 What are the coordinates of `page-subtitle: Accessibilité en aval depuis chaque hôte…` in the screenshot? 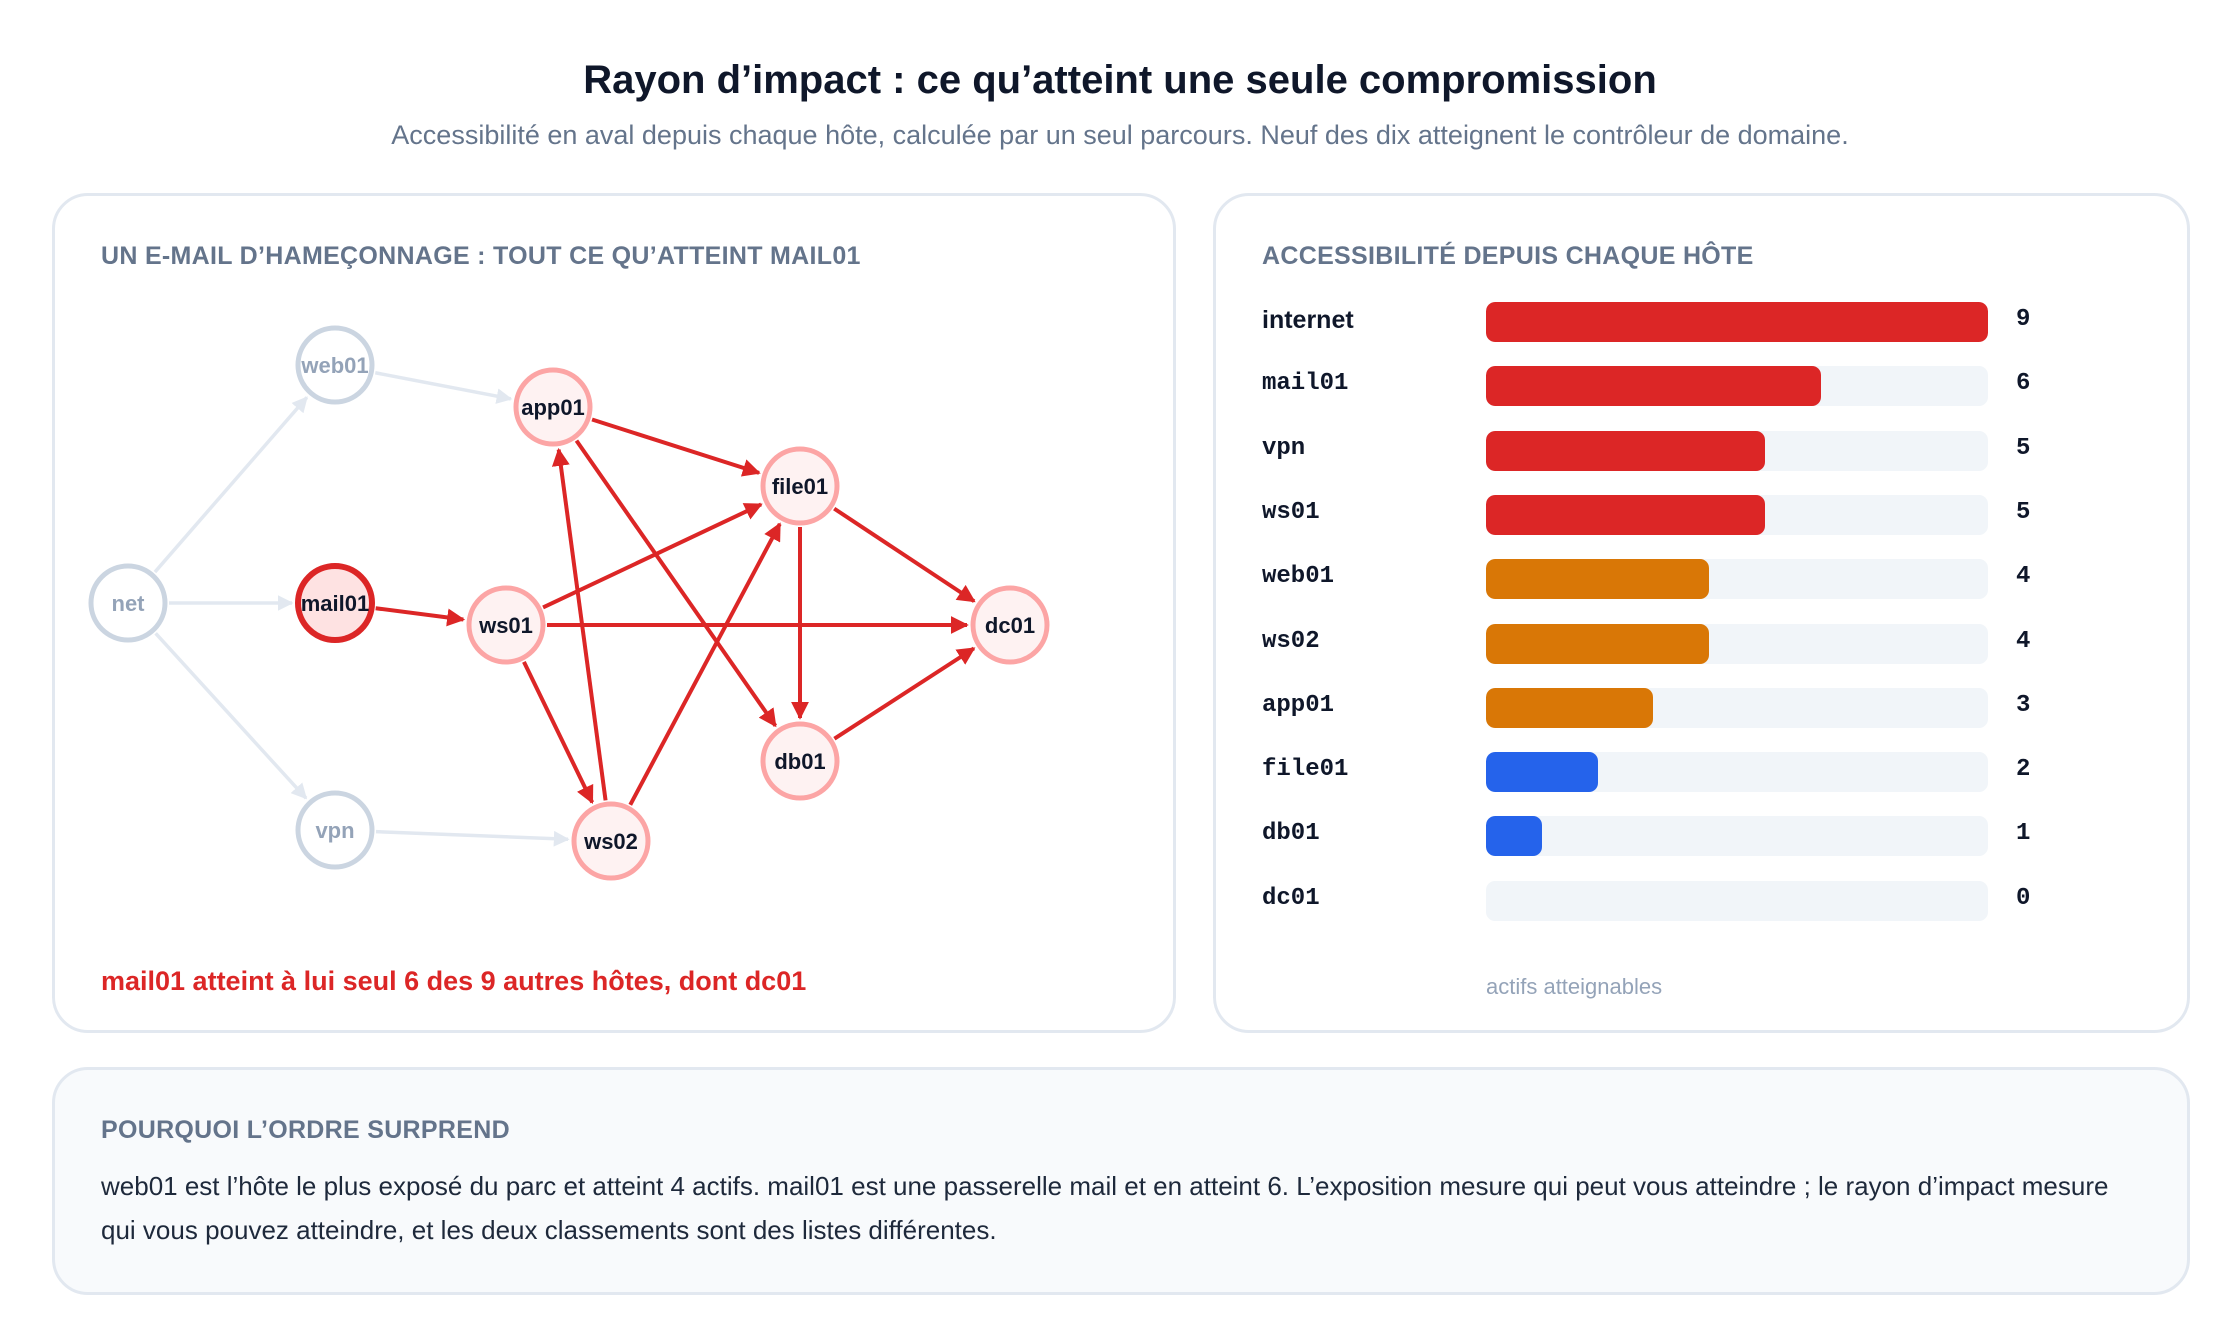 It's located at (1120, 135).